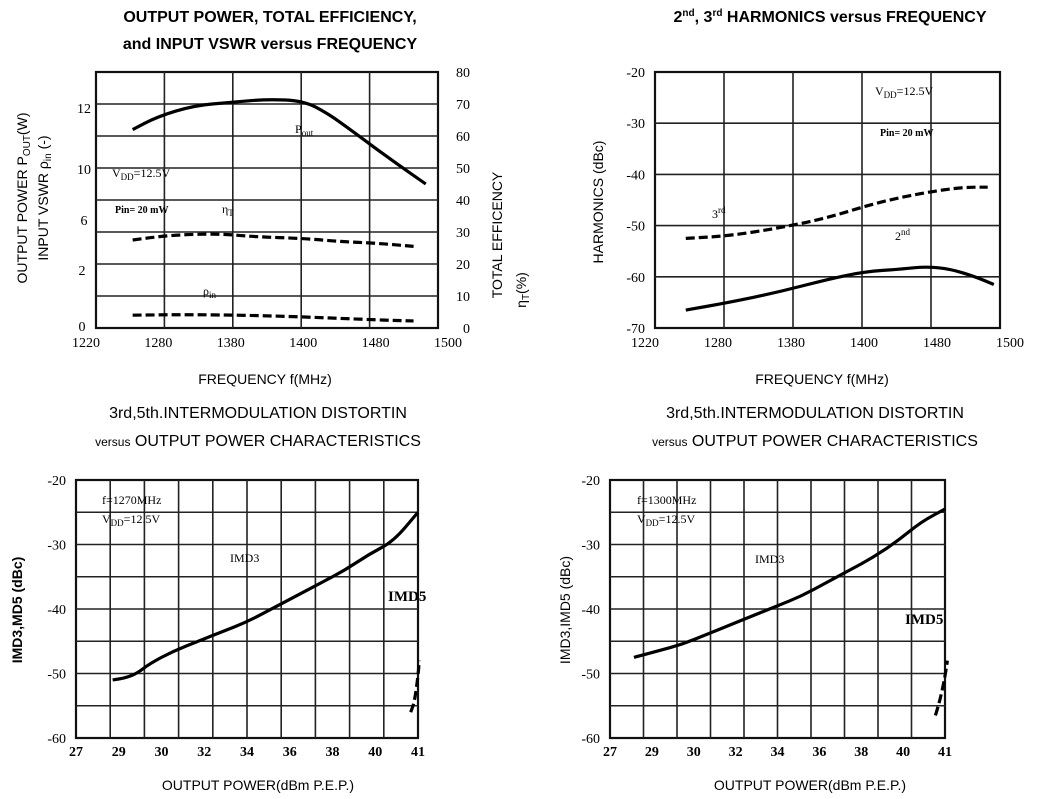 Image resolution: width=1042 pixels, height=799 pixels. Describe the element at coordinates (258, 413) in the screenshot. I see `chart3-title-line1: 3rd,5th.INTERMODULATION DISTORTIN` at that location.